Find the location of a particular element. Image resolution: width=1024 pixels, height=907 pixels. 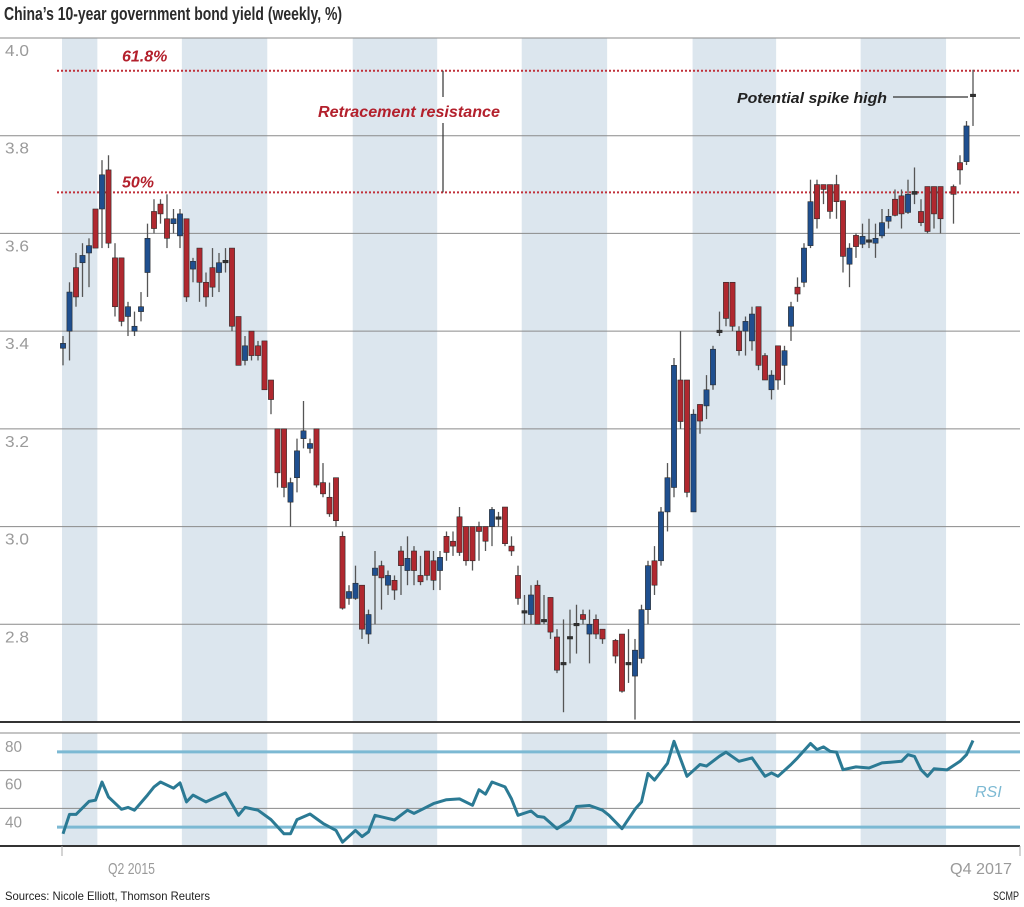

rsi-panel: 40 60 80 is located at coordinates (510, 788).